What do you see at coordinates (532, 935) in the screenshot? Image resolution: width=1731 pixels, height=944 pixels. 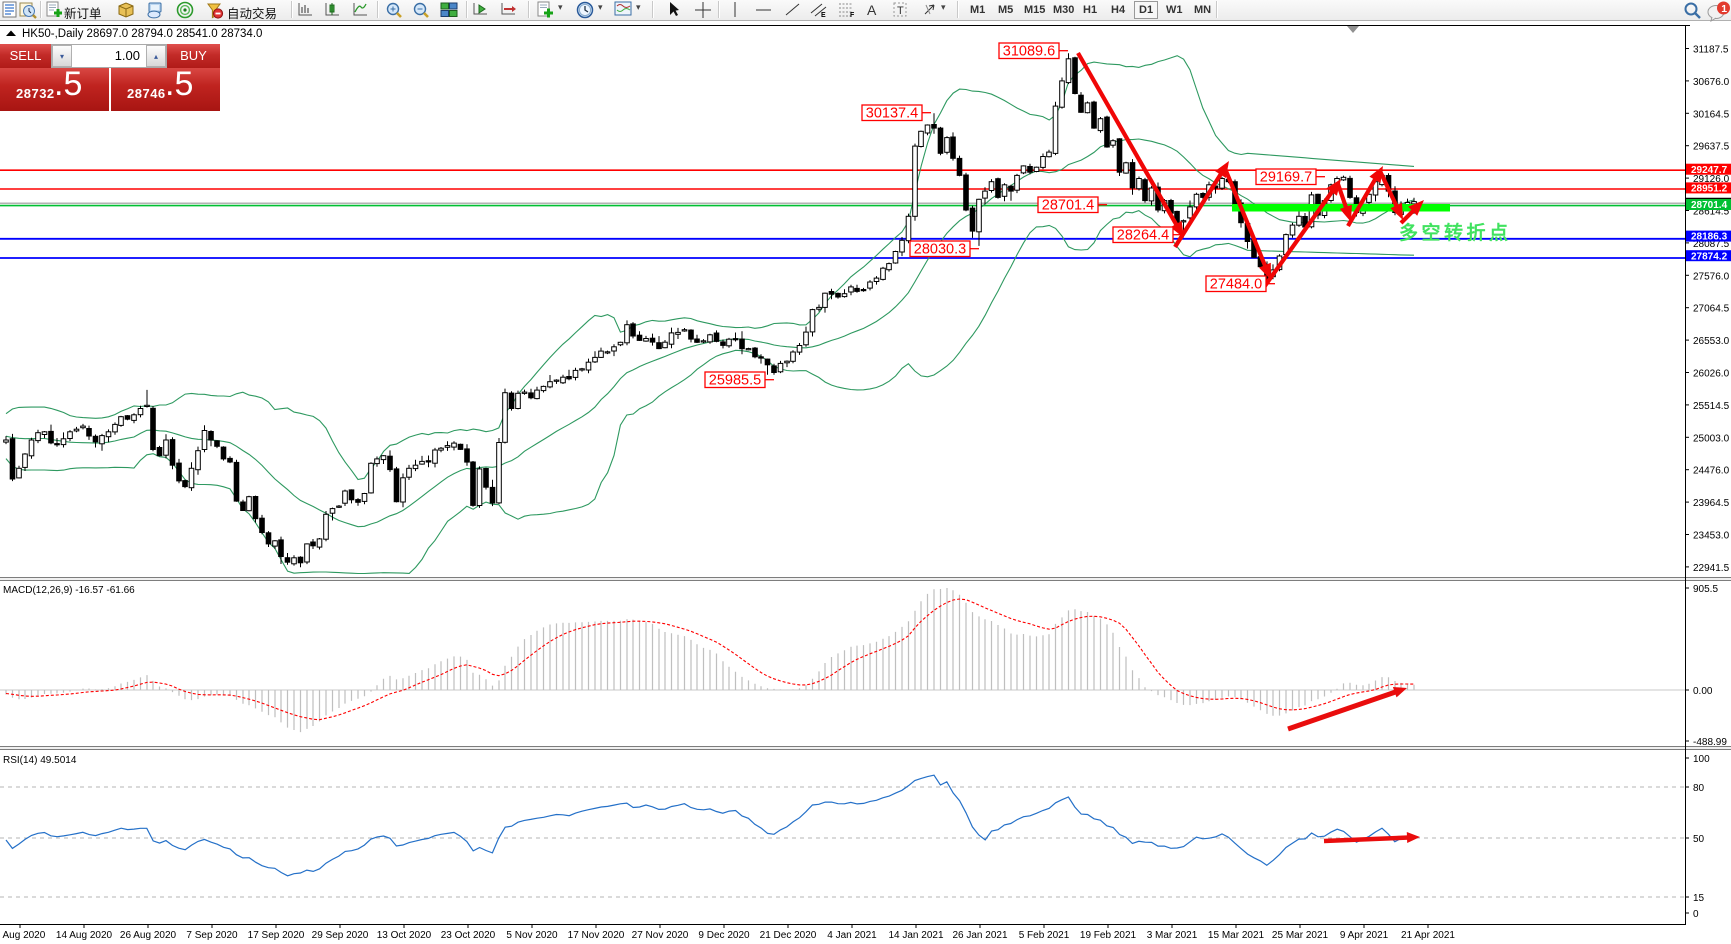 I see `svg-text: 5 Nov 2020` at bounding box center [532, 935].